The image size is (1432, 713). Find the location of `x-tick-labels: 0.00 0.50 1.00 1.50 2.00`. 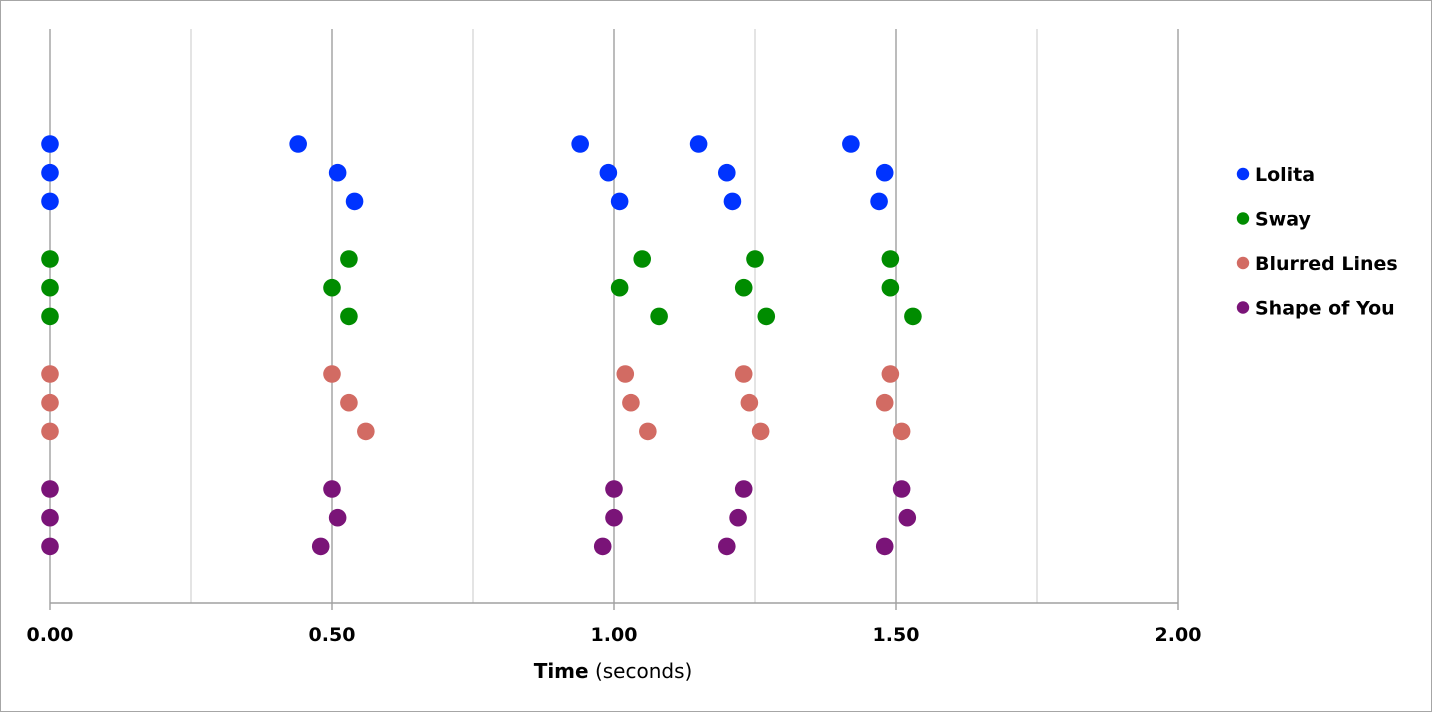

x-tick-labels: 0.00 0.50 1.00 1.50 2.00 is located at coordinates (614, 635).